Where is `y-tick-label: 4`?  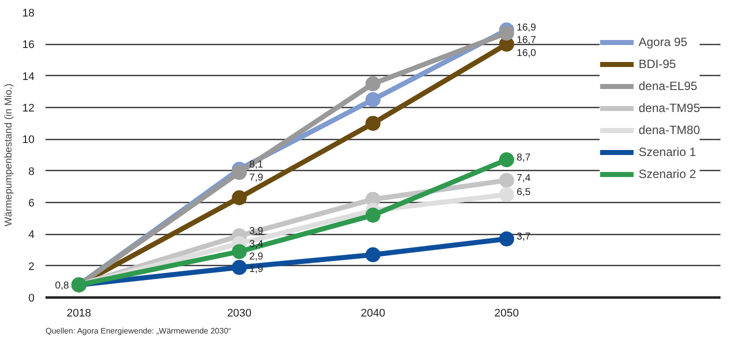 y-tick-label: 4 is located at coordinates (31, 235).